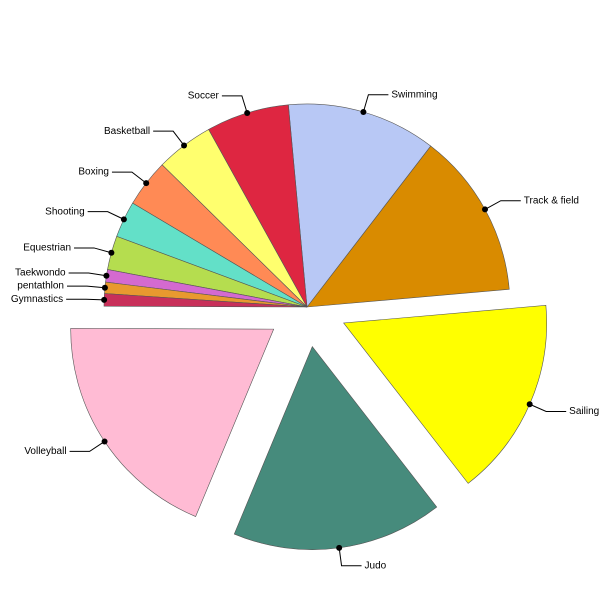 This screenshot has width=612, height=612. Describe the element at coordinates (93, 172) in the screenshot. I see `slice-label: Boxing` at that location.